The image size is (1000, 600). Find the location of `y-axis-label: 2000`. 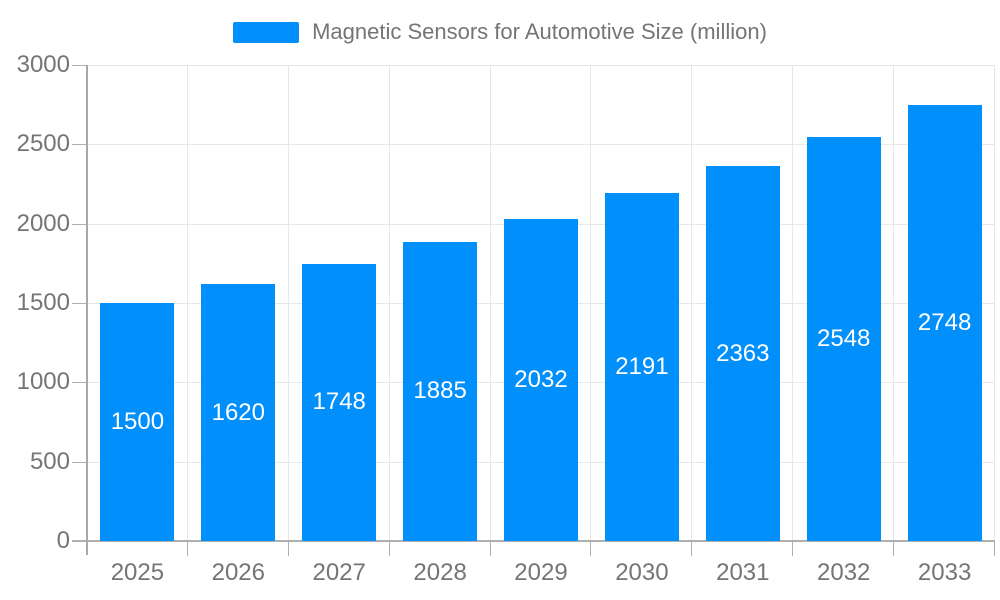

y-axis-label: 2000 is located at coordinates (43, 223).